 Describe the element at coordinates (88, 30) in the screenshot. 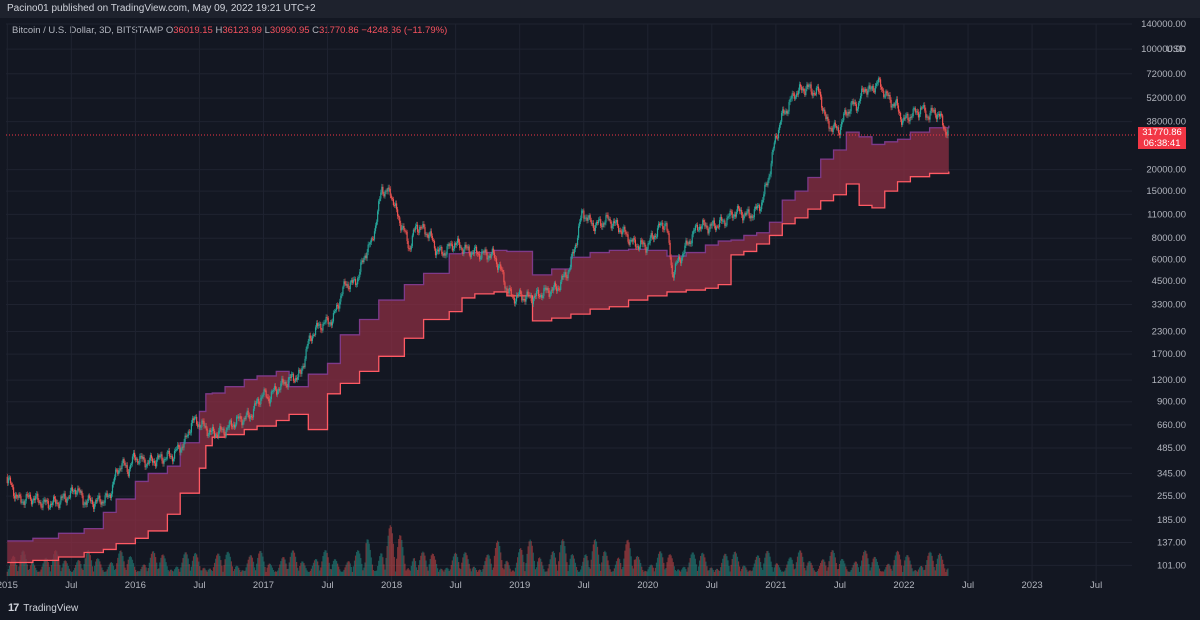

I see `symbol-name: Bitcoin / U.S. Dollar, 3D, BITSTAMP` at that location.